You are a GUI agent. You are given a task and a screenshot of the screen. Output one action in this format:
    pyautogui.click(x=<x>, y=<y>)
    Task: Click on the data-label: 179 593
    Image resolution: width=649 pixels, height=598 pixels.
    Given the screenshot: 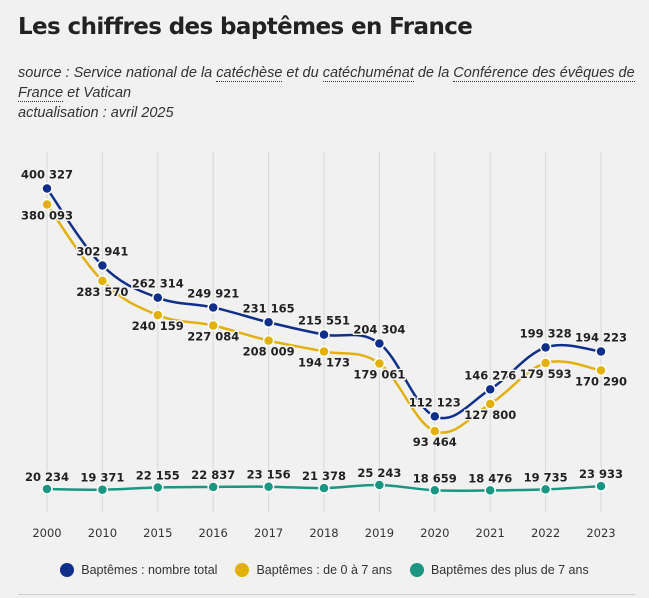 What is the action you would take?
    pyautogui.click(x=546, y=374)
    